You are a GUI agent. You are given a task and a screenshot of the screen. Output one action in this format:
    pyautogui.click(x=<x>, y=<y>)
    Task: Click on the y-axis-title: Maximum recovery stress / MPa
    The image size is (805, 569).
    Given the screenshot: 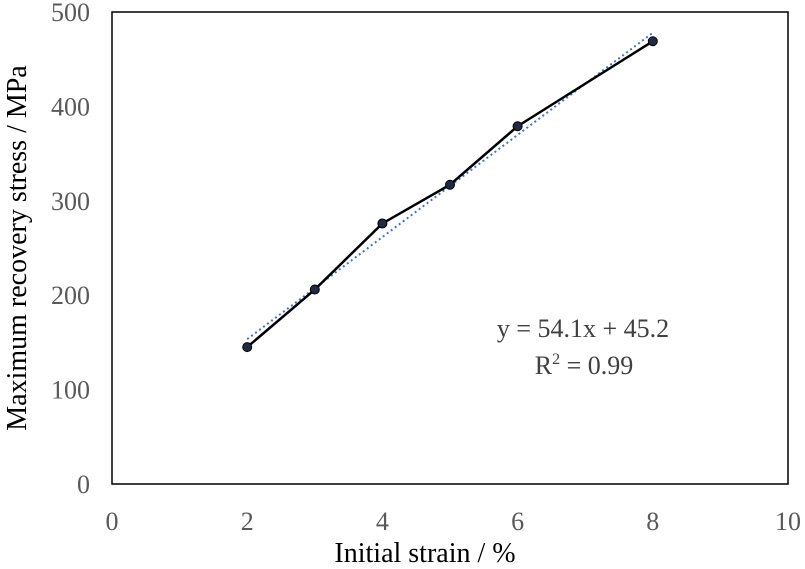 What is the action you would take?
    pyautogui.click(x=17, y=248)
    